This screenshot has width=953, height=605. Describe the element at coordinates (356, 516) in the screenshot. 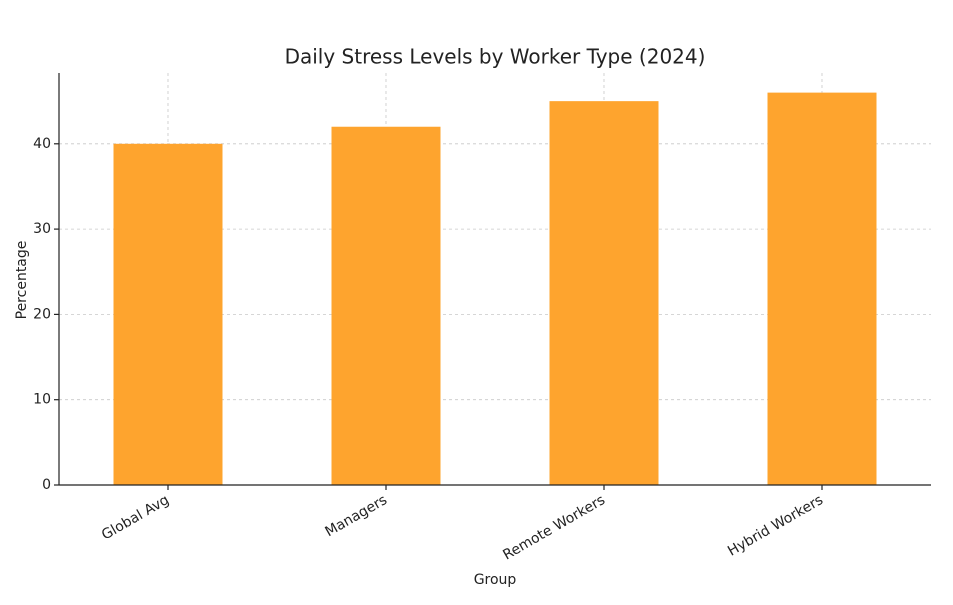

I see `x-tick-label: Managers` at that location.